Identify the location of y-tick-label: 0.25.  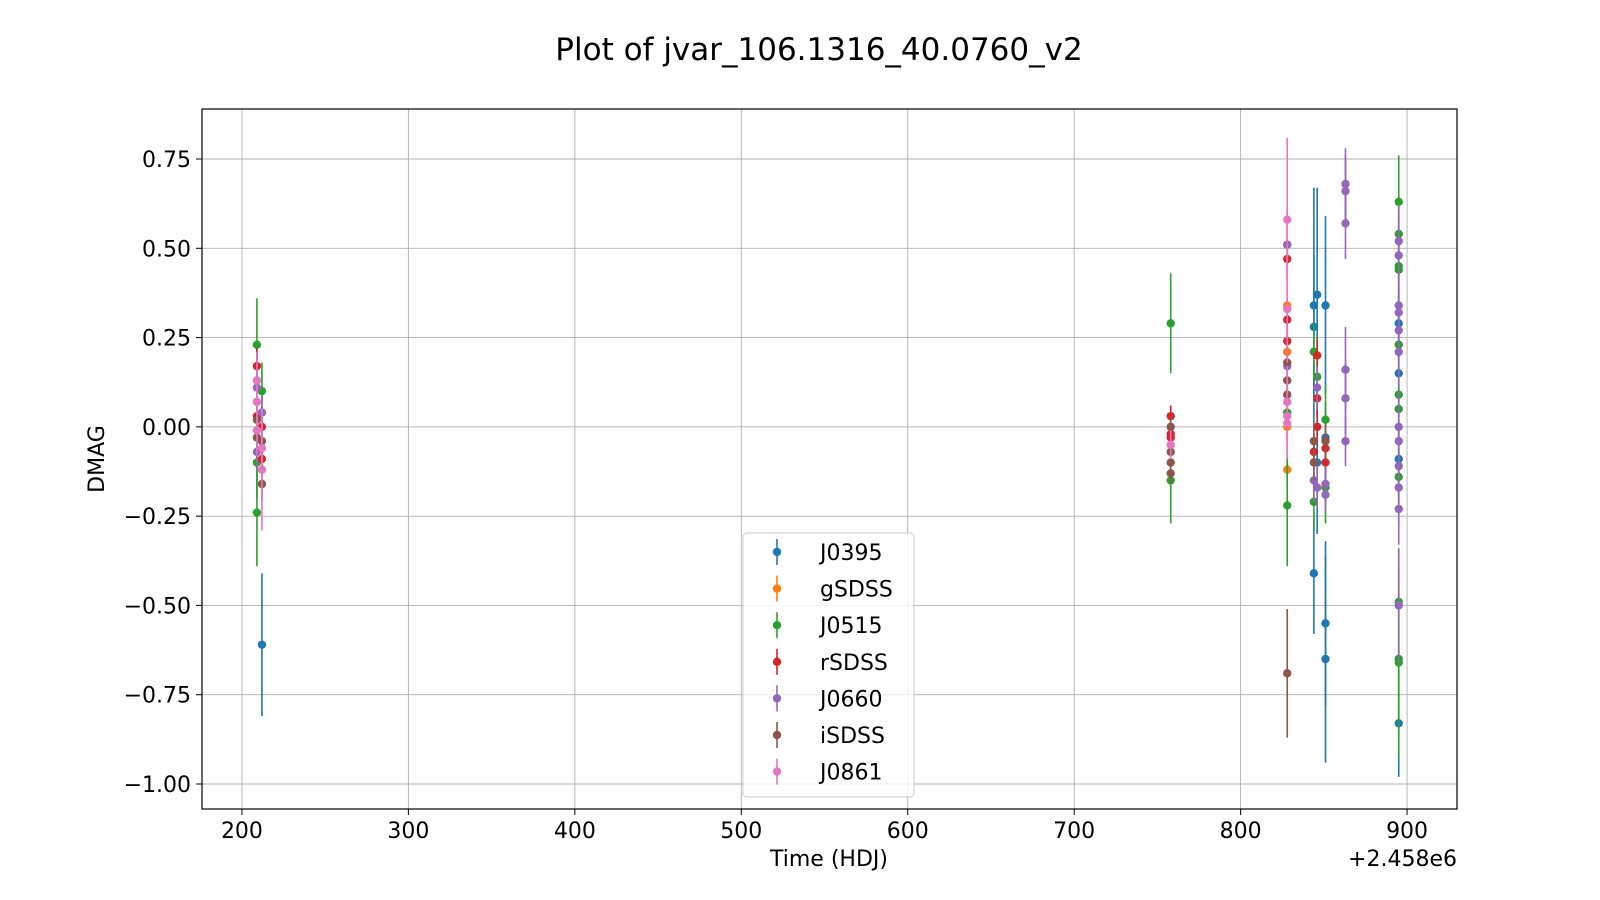
(166, 339).